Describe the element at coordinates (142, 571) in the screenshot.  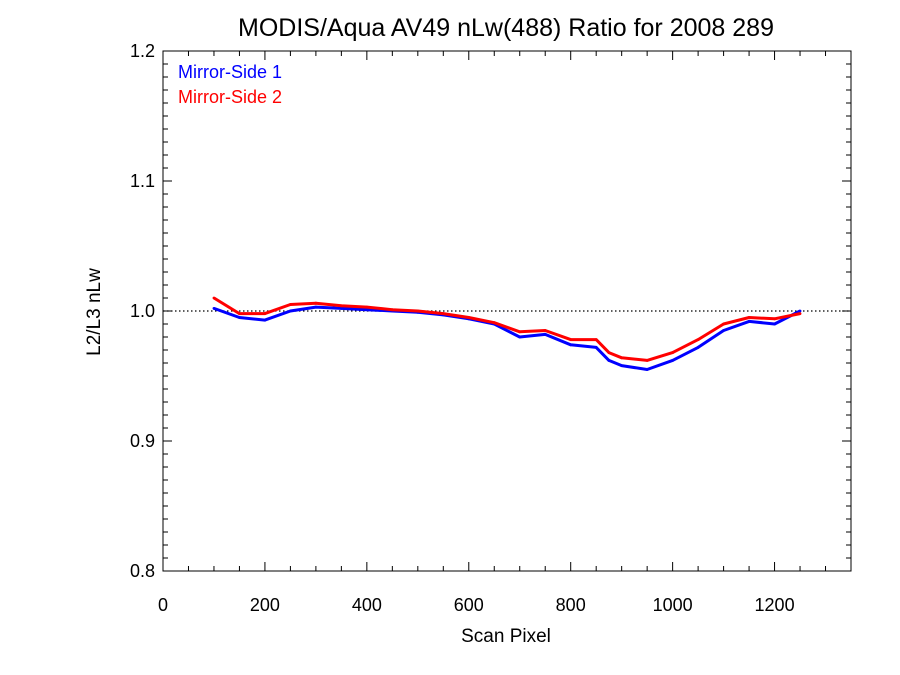
I see `y-tick-label: 0.8` at that location.